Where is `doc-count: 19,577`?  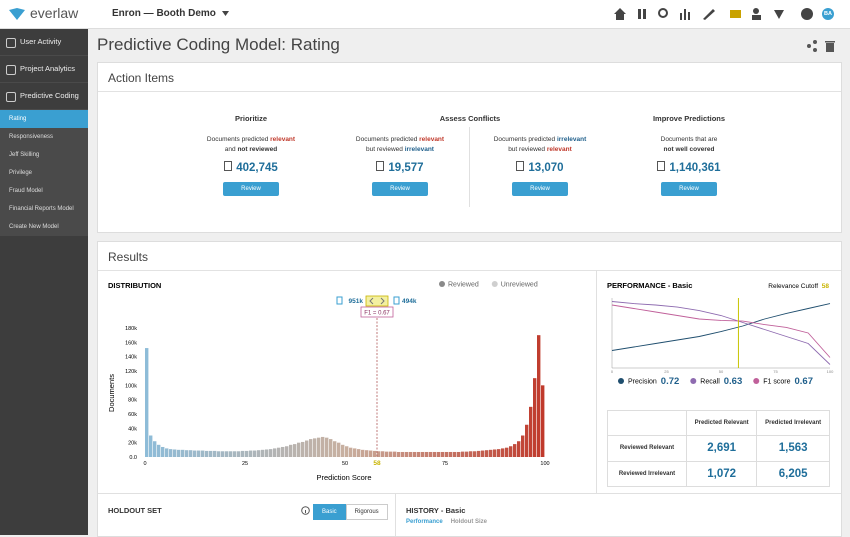 doc-count: 19,577 is located at coordinates (400, 167).